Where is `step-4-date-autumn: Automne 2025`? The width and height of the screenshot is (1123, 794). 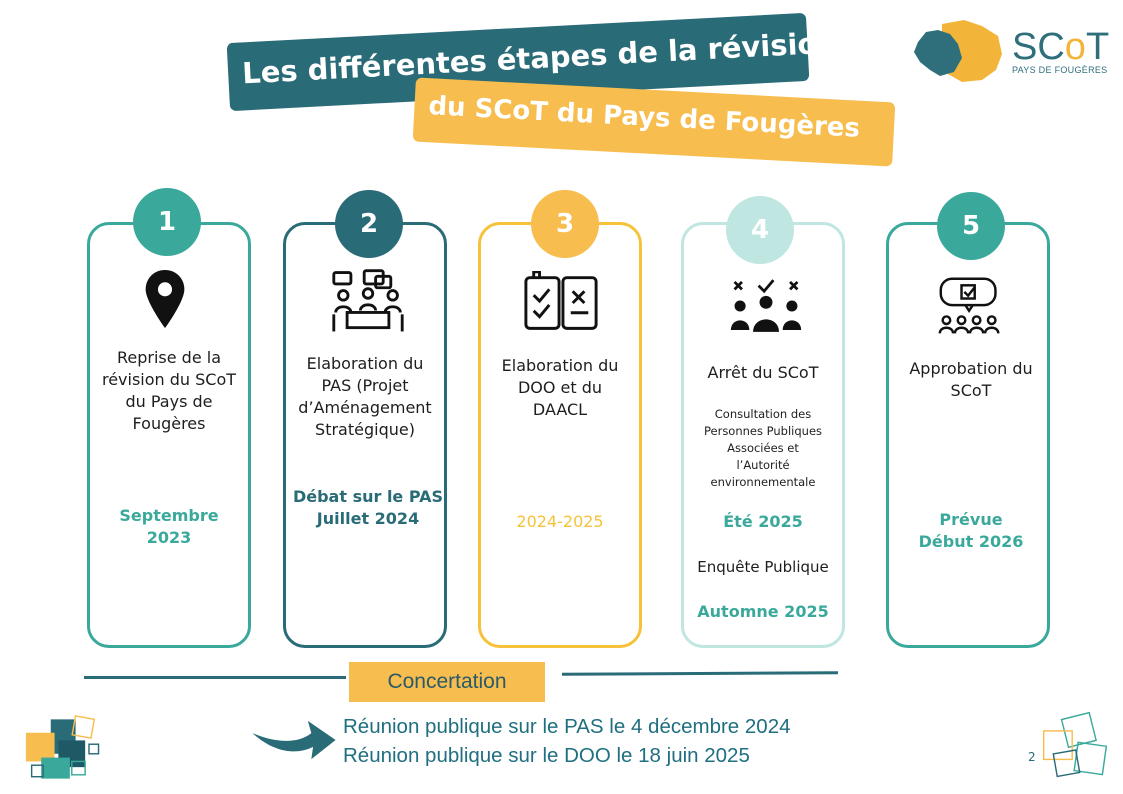
step-4-date-autumn: Automne 2025 is located at coordinates (763, 611).